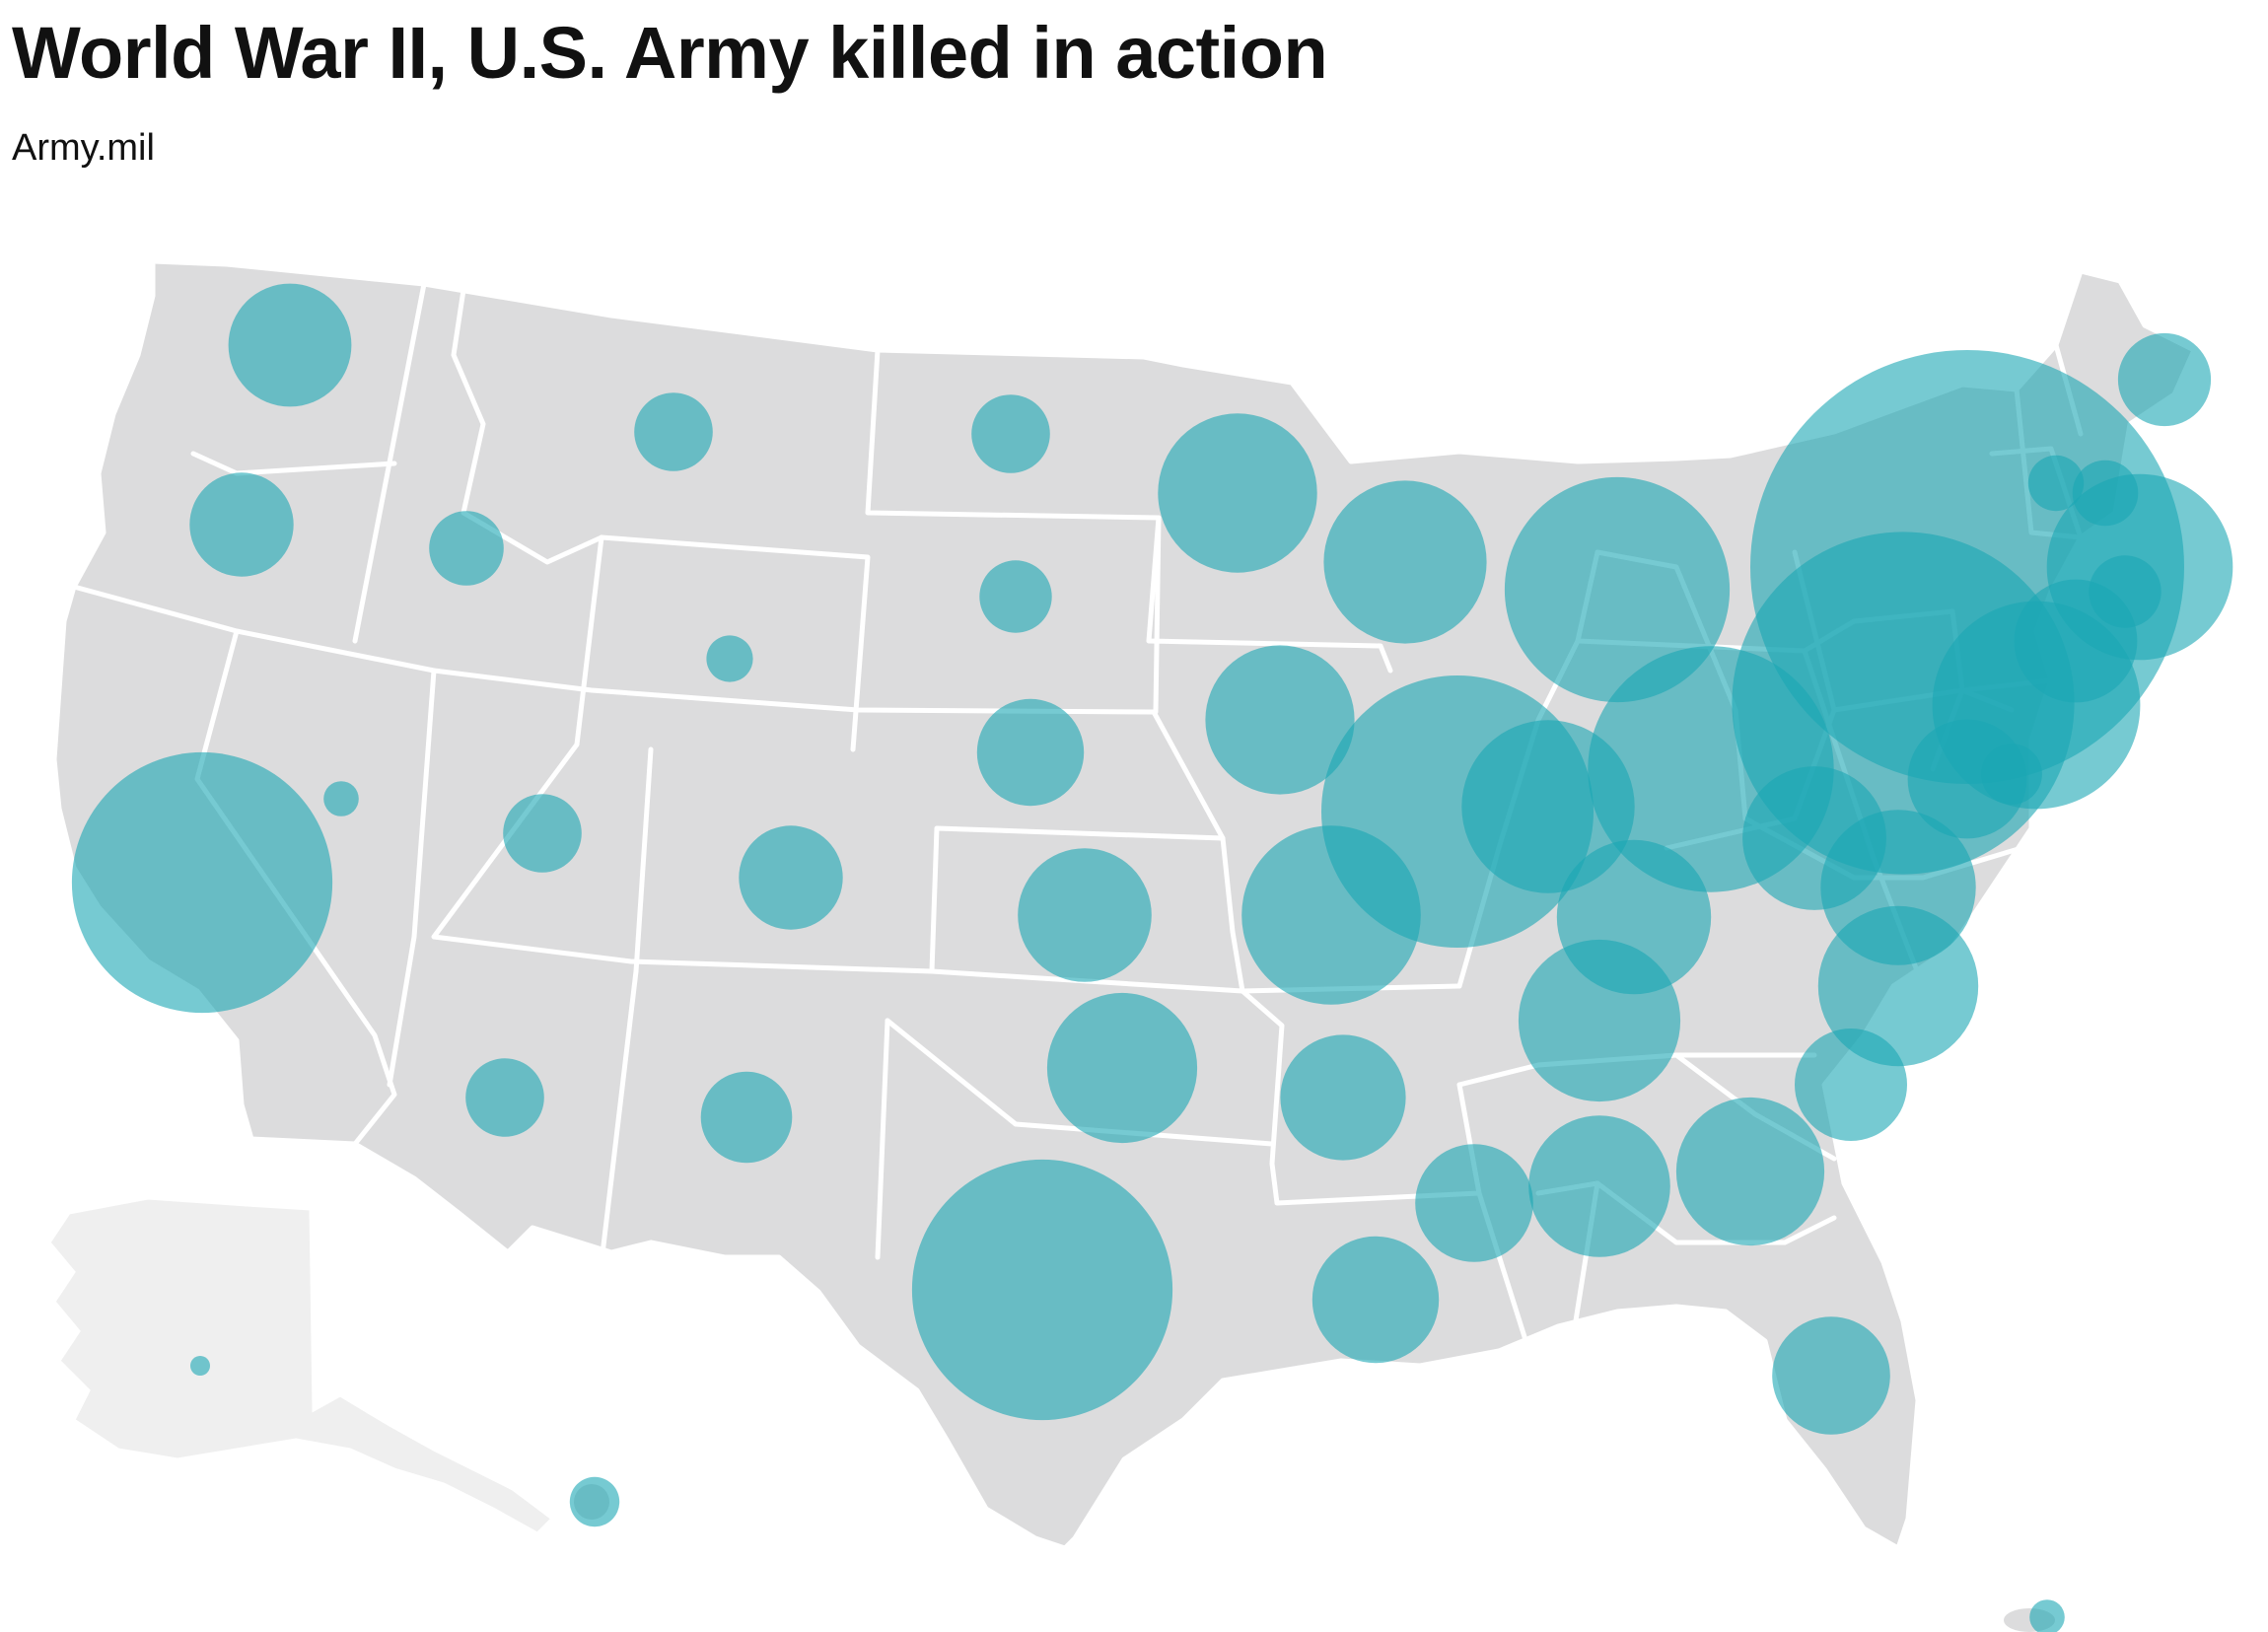 This screenshot has height=1632, width=2268. Describe the element at coordinates (1375, 1300) in the screenshot. I see `bubble-louisiana` at that location.